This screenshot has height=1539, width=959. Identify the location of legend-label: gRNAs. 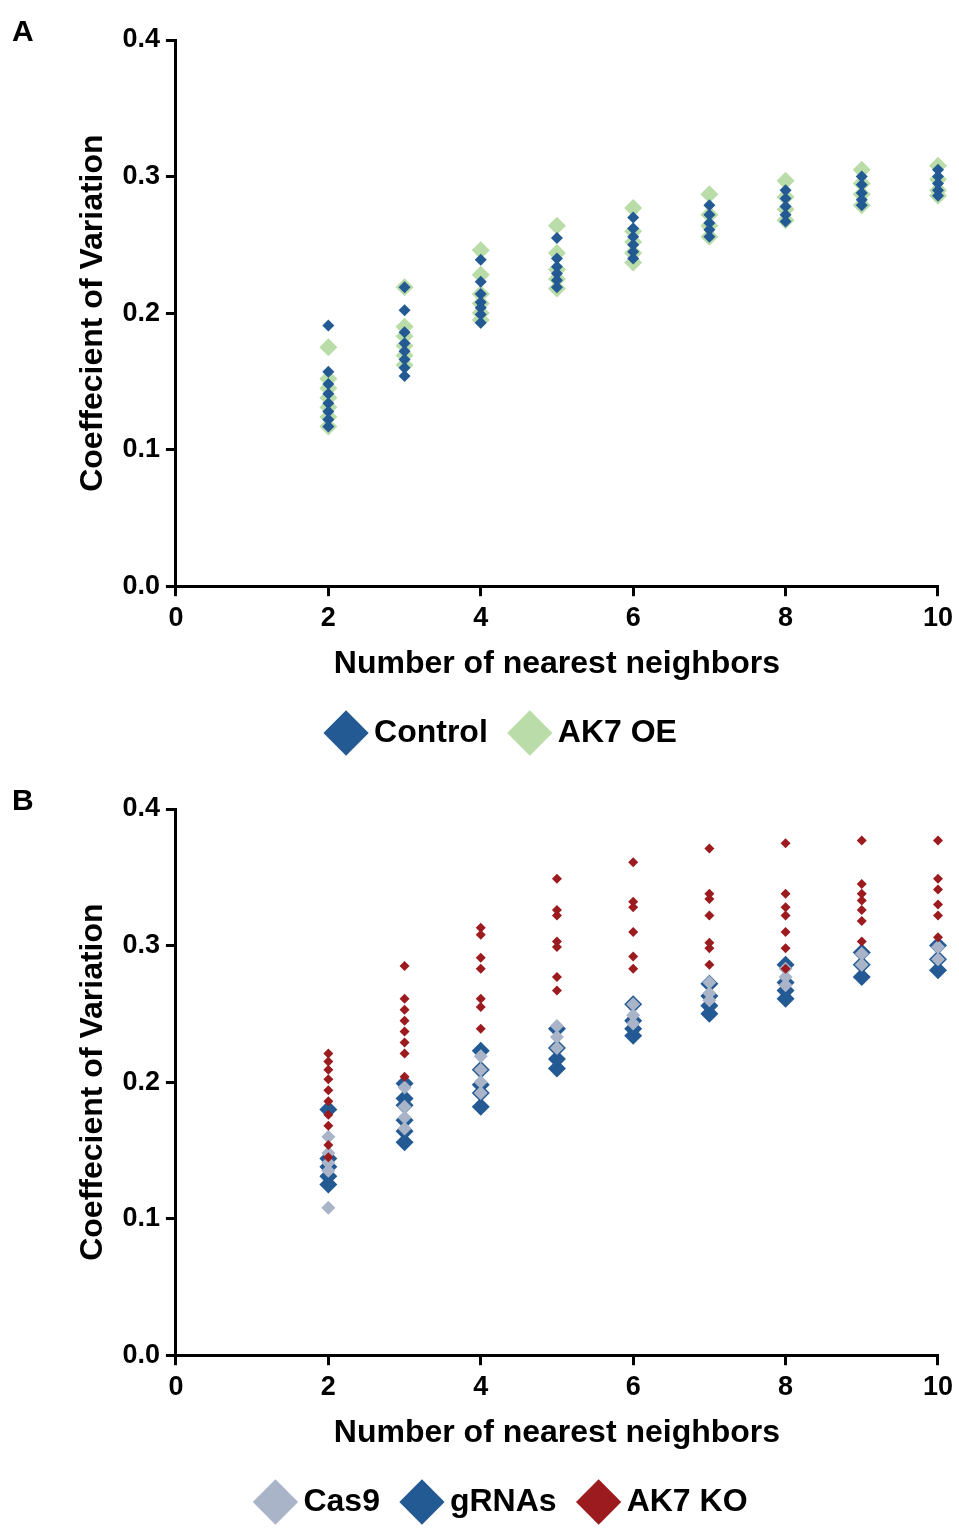
(503, 1499).